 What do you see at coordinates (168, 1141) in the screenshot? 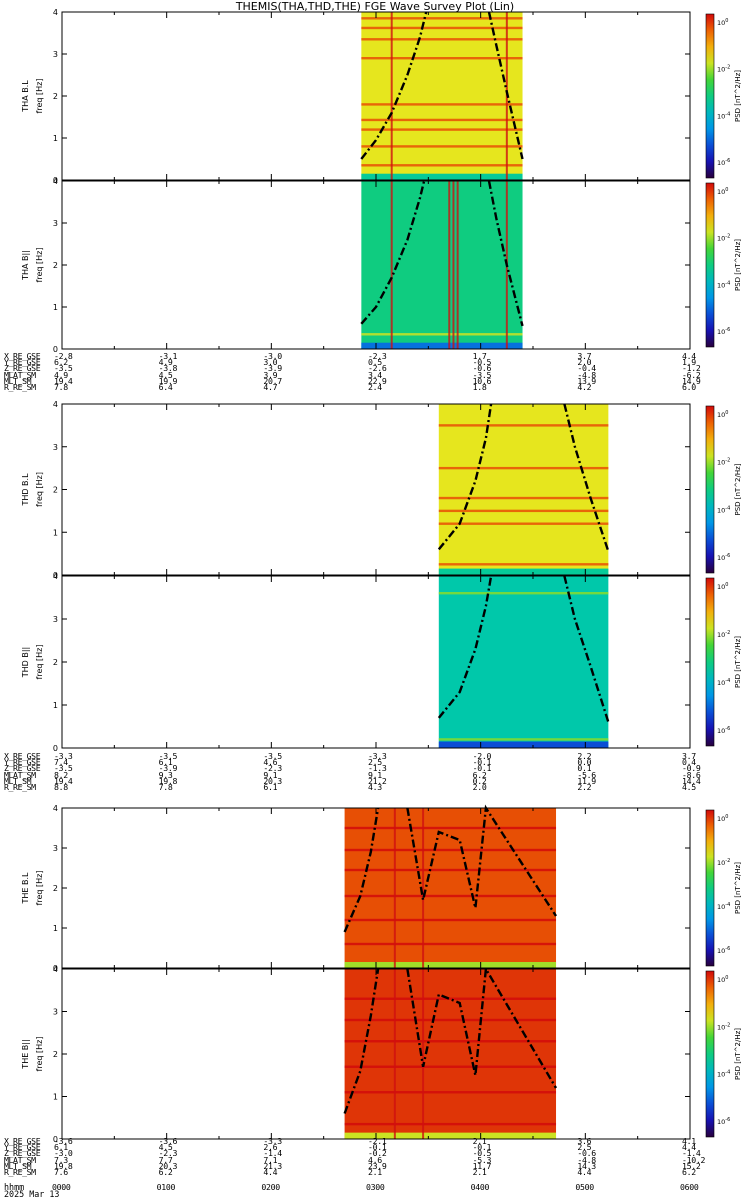
I see `ephemeris-value: -3.6` at bounding box center [168, 1141].